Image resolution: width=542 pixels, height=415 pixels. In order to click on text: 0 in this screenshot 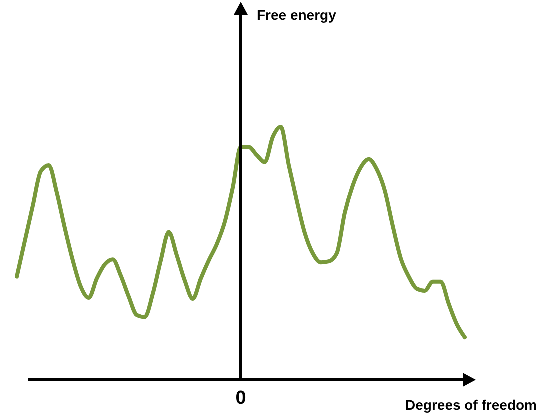, I will do `click(241, 398)`.